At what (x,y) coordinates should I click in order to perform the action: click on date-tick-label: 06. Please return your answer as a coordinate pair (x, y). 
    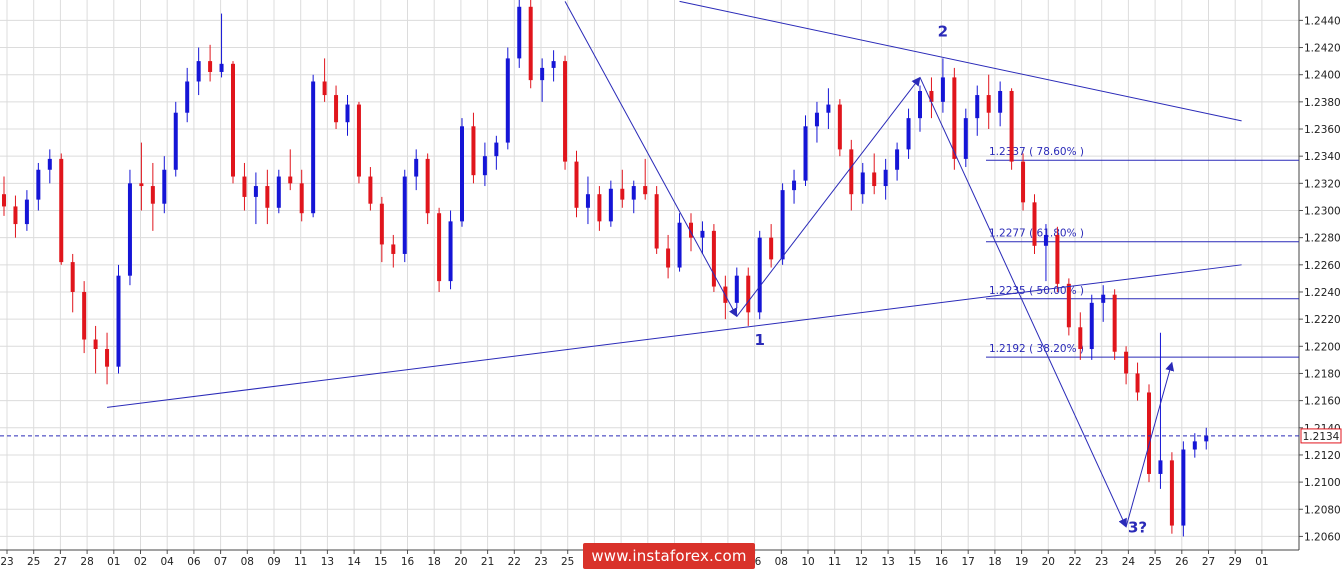
    Looking at the image, I should click on (194, 562).